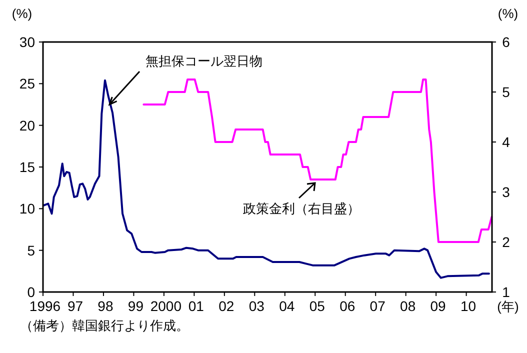  Describe the element at coordinates (506, 242) in the screenshot. I see `y2-tick-label: 2` at that location.